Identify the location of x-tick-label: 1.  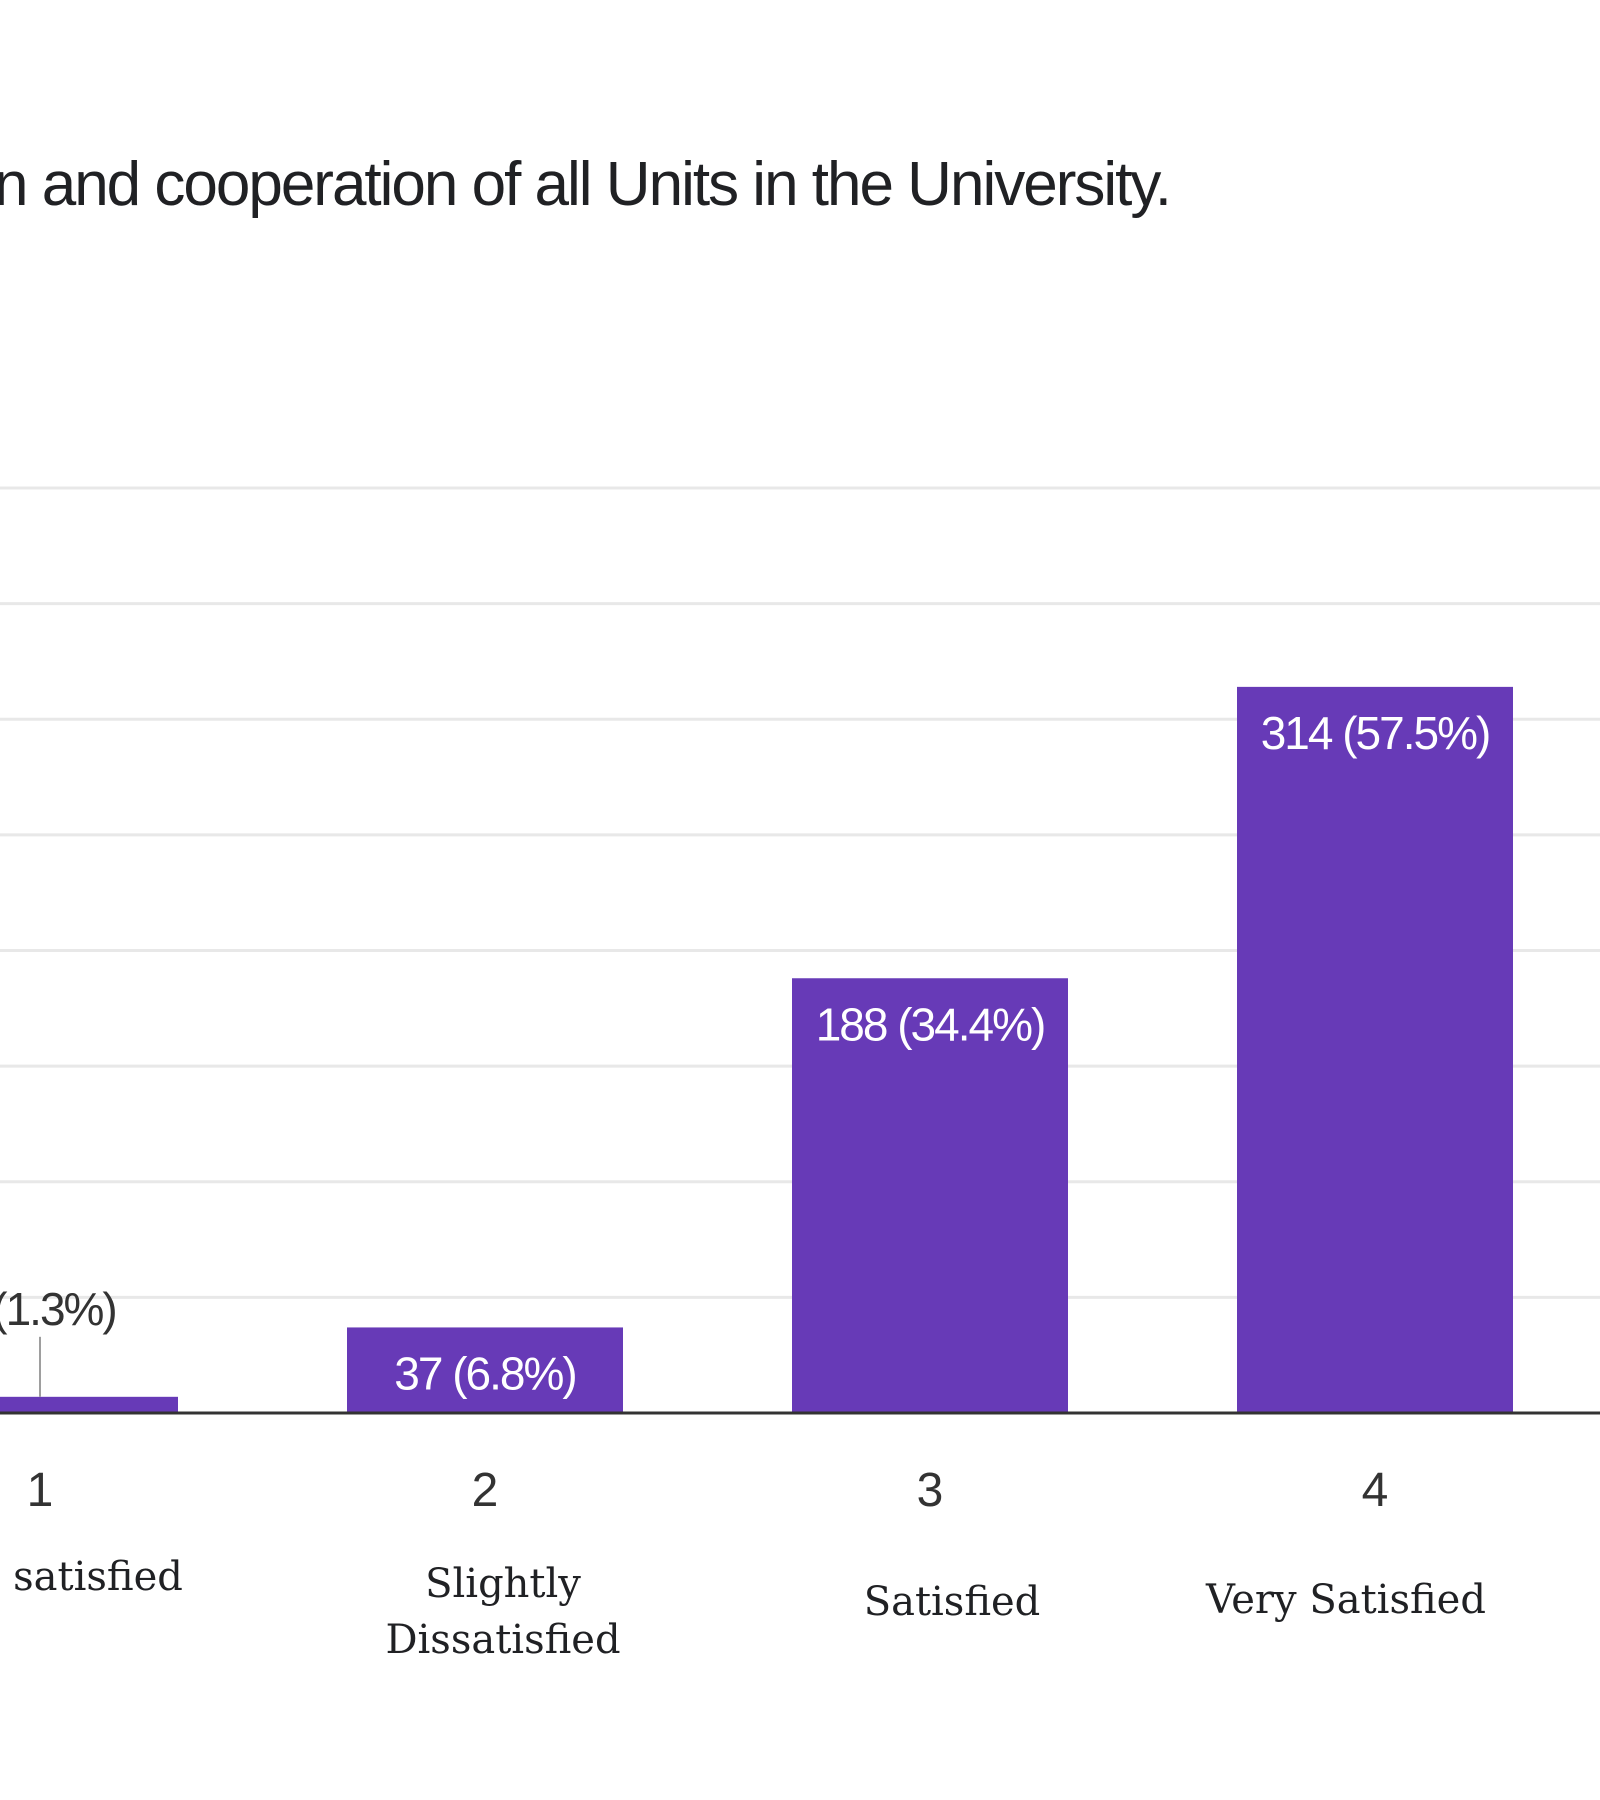
(40, 1490).